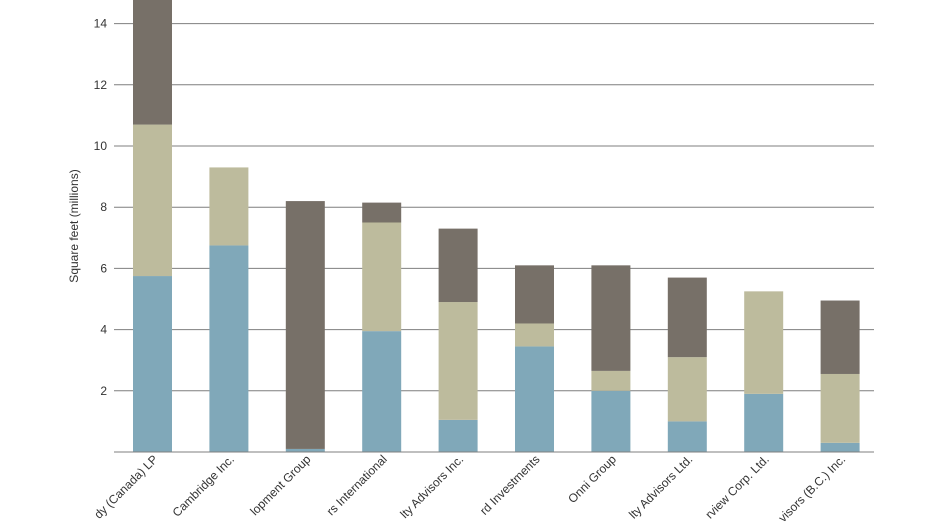 This screenshot has height=527, width=938. What do you see at coordinates (737, 486) in the screenshot?
I see `x-category-label: rview Corp. Ltd.` at bounding box center [737, 486].